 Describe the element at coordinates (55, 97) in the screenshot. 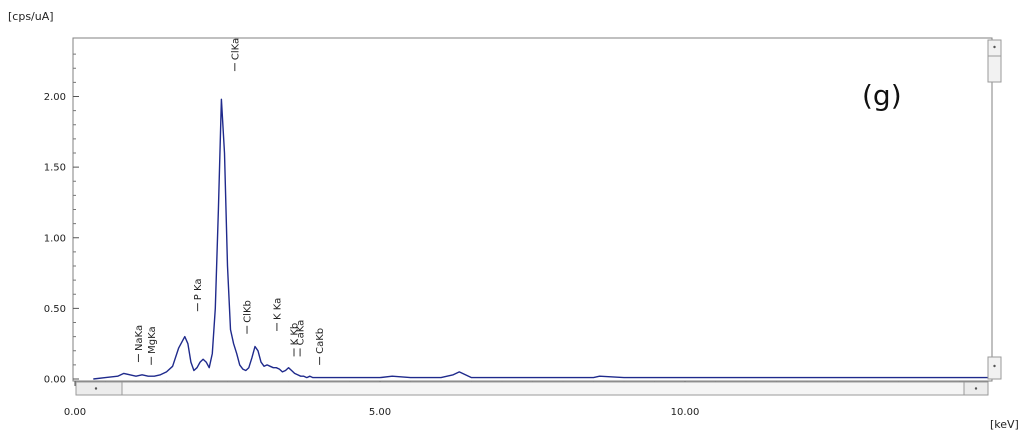

I see `y-tick-label: 2.00` at that location.